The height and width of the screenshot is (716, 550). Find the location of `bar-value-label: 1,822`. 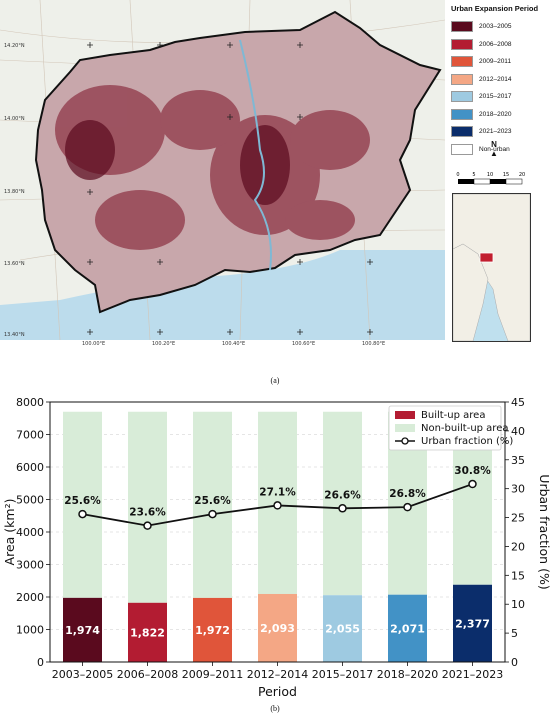

bar-value-label: 1,822 is located at coordinates (147, 632).